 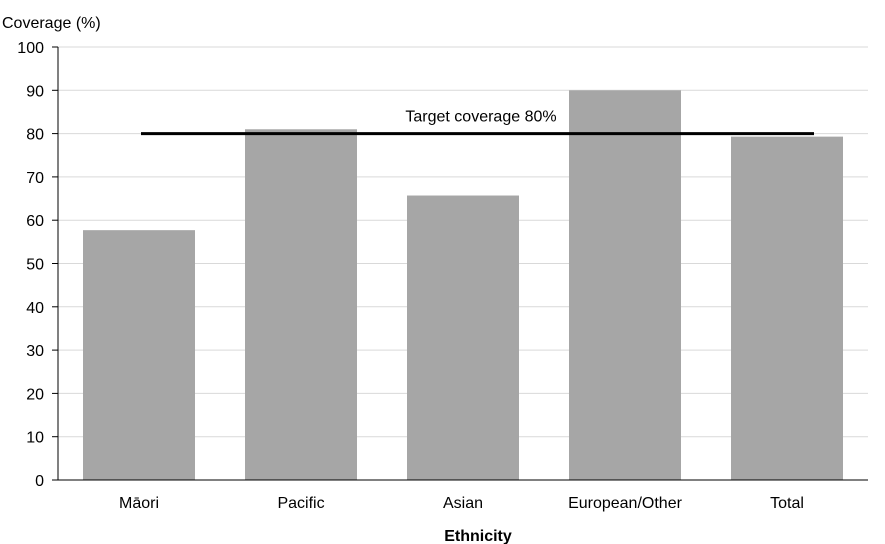 What do you see at coordinates (35, 221) in the screenshot?
I see `y-tick-label: 60` at bounding box center [35, 221].